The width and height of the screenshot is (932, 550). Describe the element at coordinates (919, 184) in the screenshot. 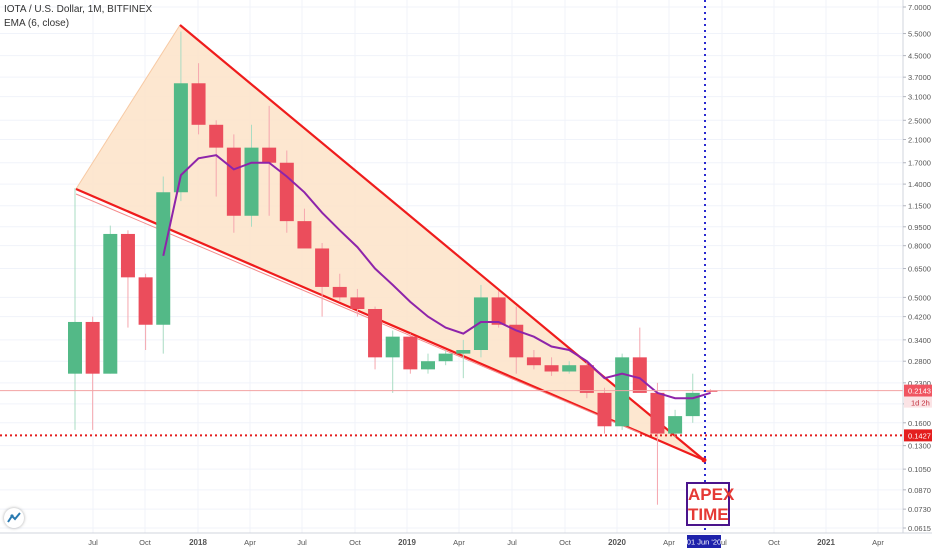

I see `price-tick-label: 1.4000` at that location.